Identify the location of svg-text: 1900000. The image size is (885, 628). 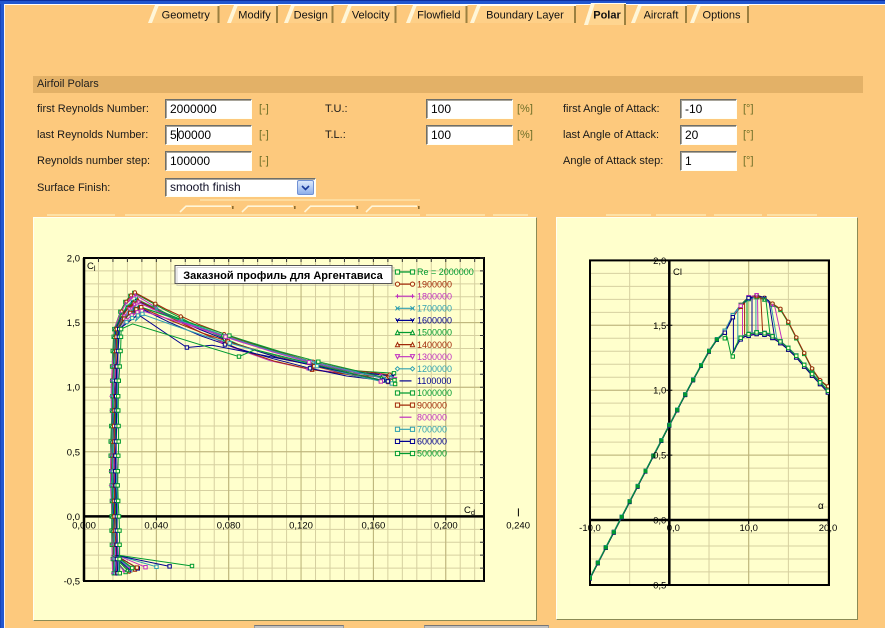
(434, 284).